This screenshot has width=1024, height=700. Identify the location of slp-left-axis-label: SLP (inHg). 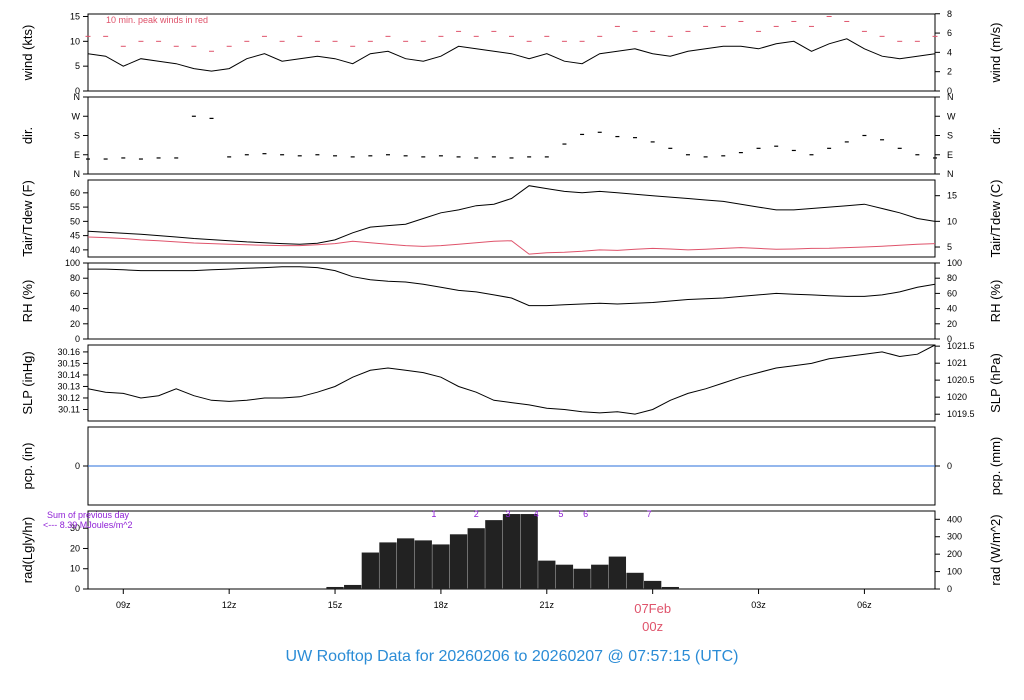
(27, 382).